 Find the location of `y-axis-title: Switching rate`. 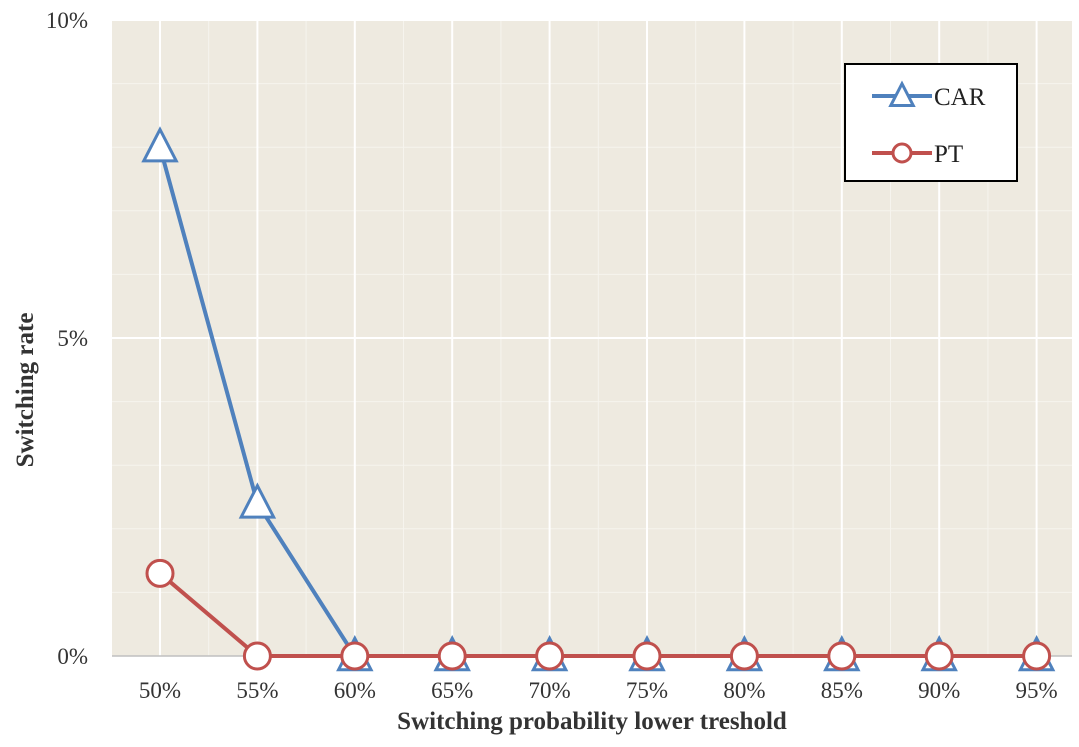

y-axis-title: Switching rate is located at coordinates (25, 390).